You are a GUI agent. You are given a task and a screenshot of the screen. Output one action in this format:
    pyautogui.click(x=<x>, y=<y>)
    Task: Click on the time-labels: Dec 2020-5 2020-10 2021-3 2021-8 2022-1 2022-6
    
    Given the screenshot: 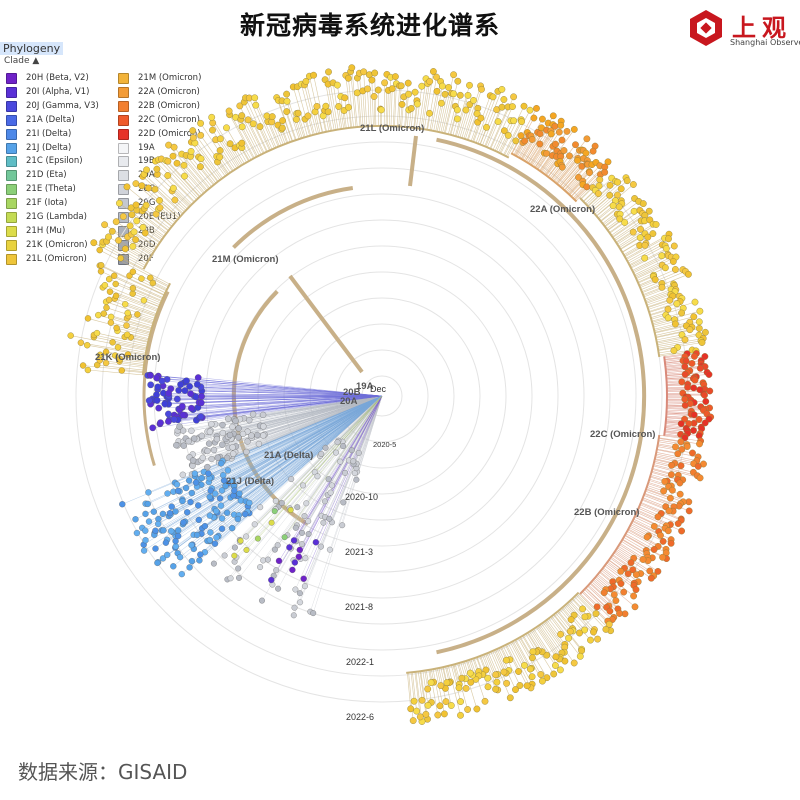 What is the action you would take?
    pyautogui.click(x=370, y=553)
    